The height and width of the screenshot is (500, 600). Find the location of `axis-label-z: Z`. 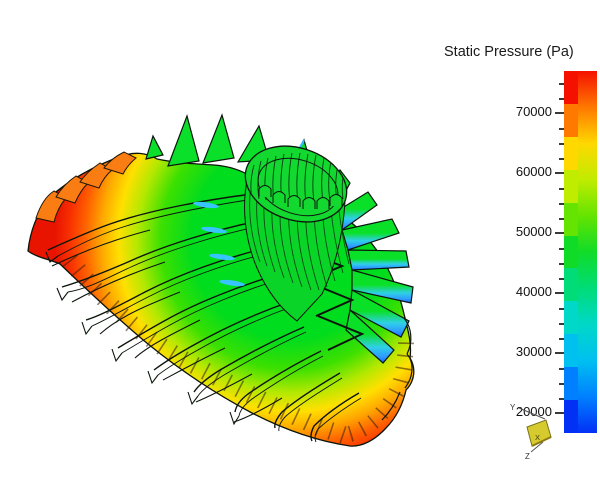

axis-label-z: Z is located at coordinates (527, 456).